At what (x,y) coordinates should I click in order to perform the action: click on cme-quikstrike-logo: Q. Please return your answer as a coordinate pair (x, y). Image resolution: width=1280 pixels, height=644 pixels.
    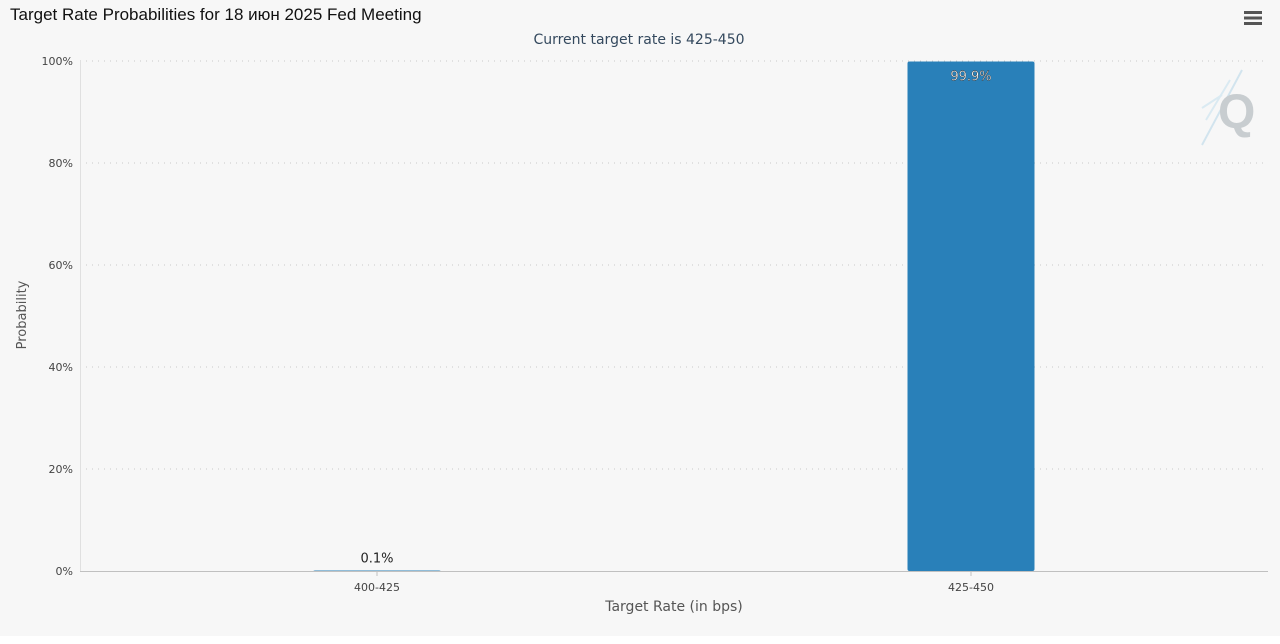
    Looking at the image, I should click on (1228, 107).